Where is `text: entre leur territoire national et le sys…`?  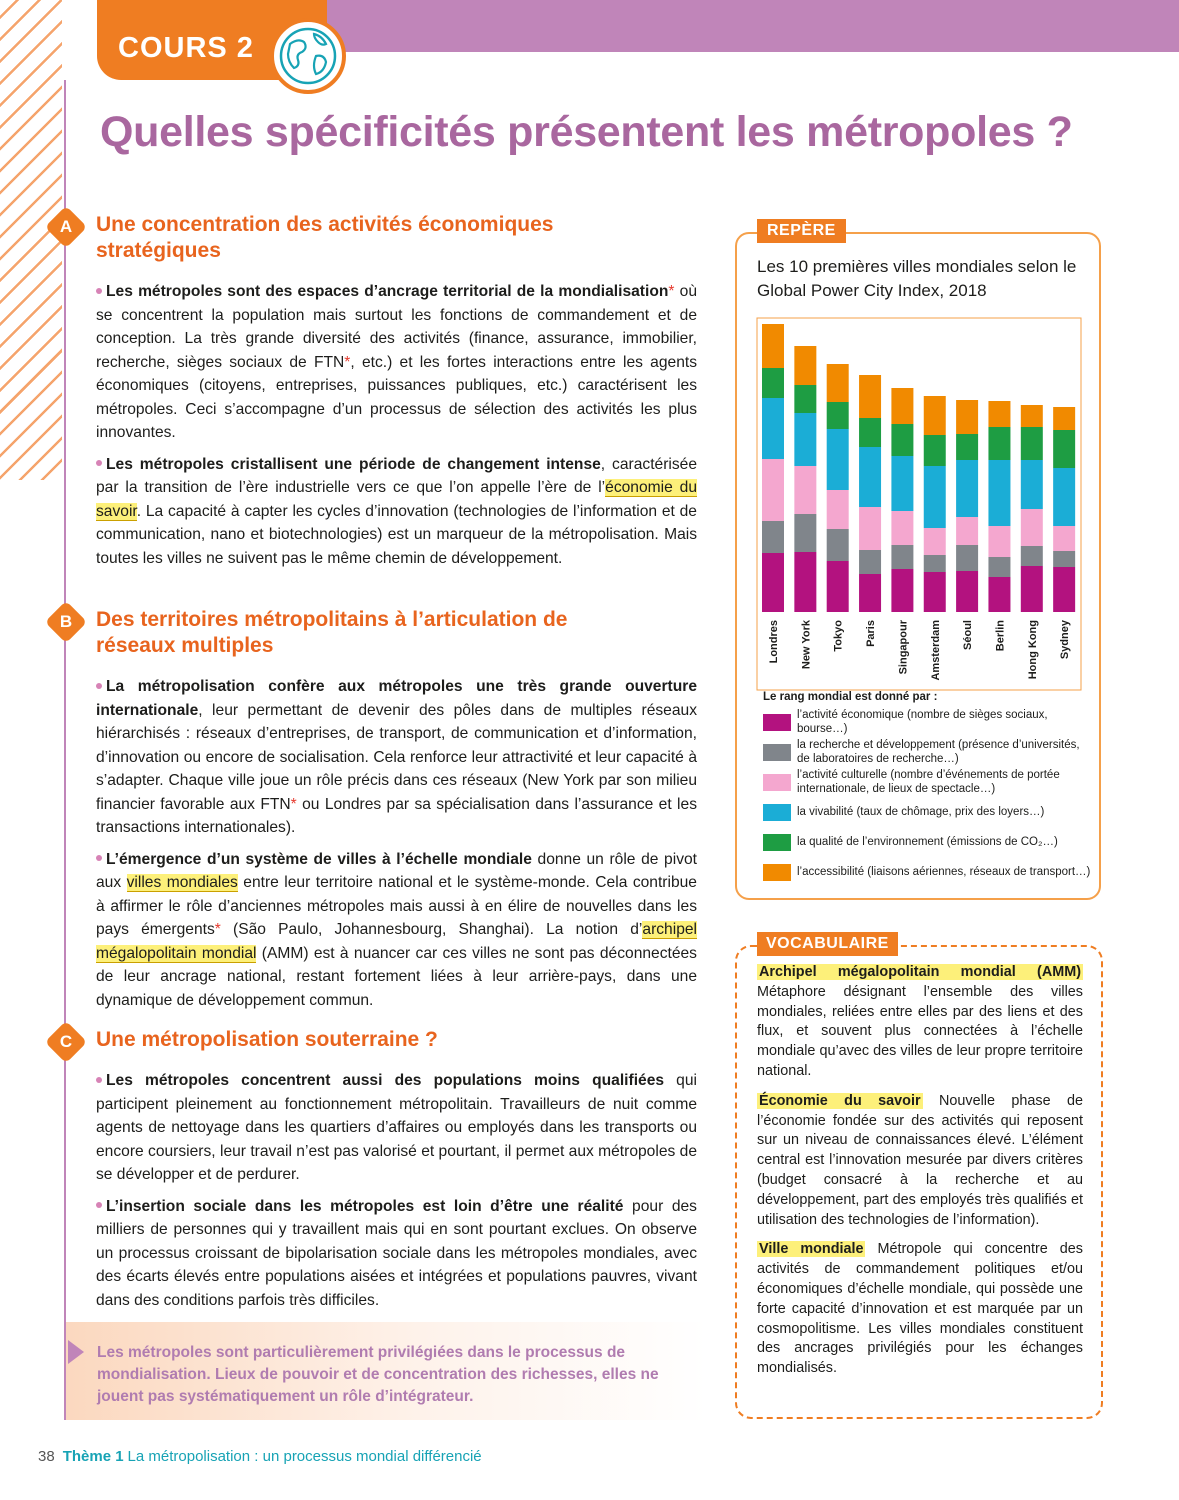
text: entre leur territoire national et le sys… is located at coordinates (396, 906).